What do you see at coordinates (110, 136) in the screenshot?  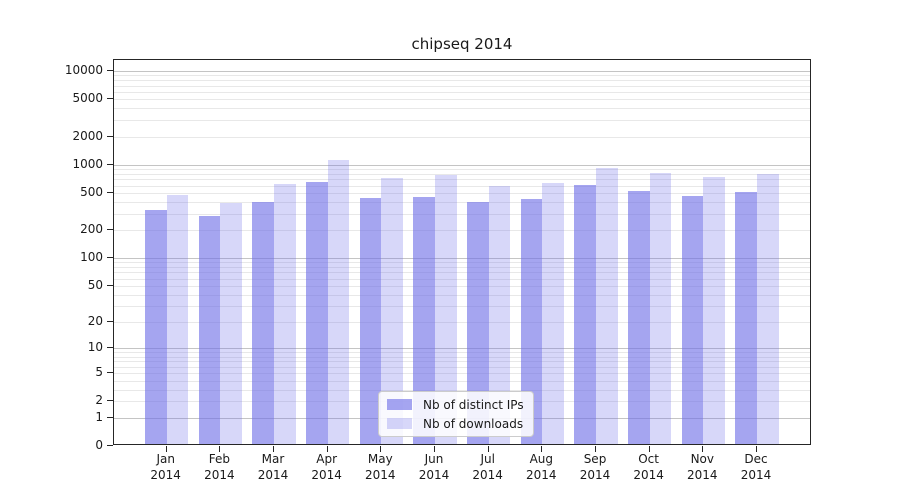 I see `y-axis-tick-2000` at bounding box center [110, 136].